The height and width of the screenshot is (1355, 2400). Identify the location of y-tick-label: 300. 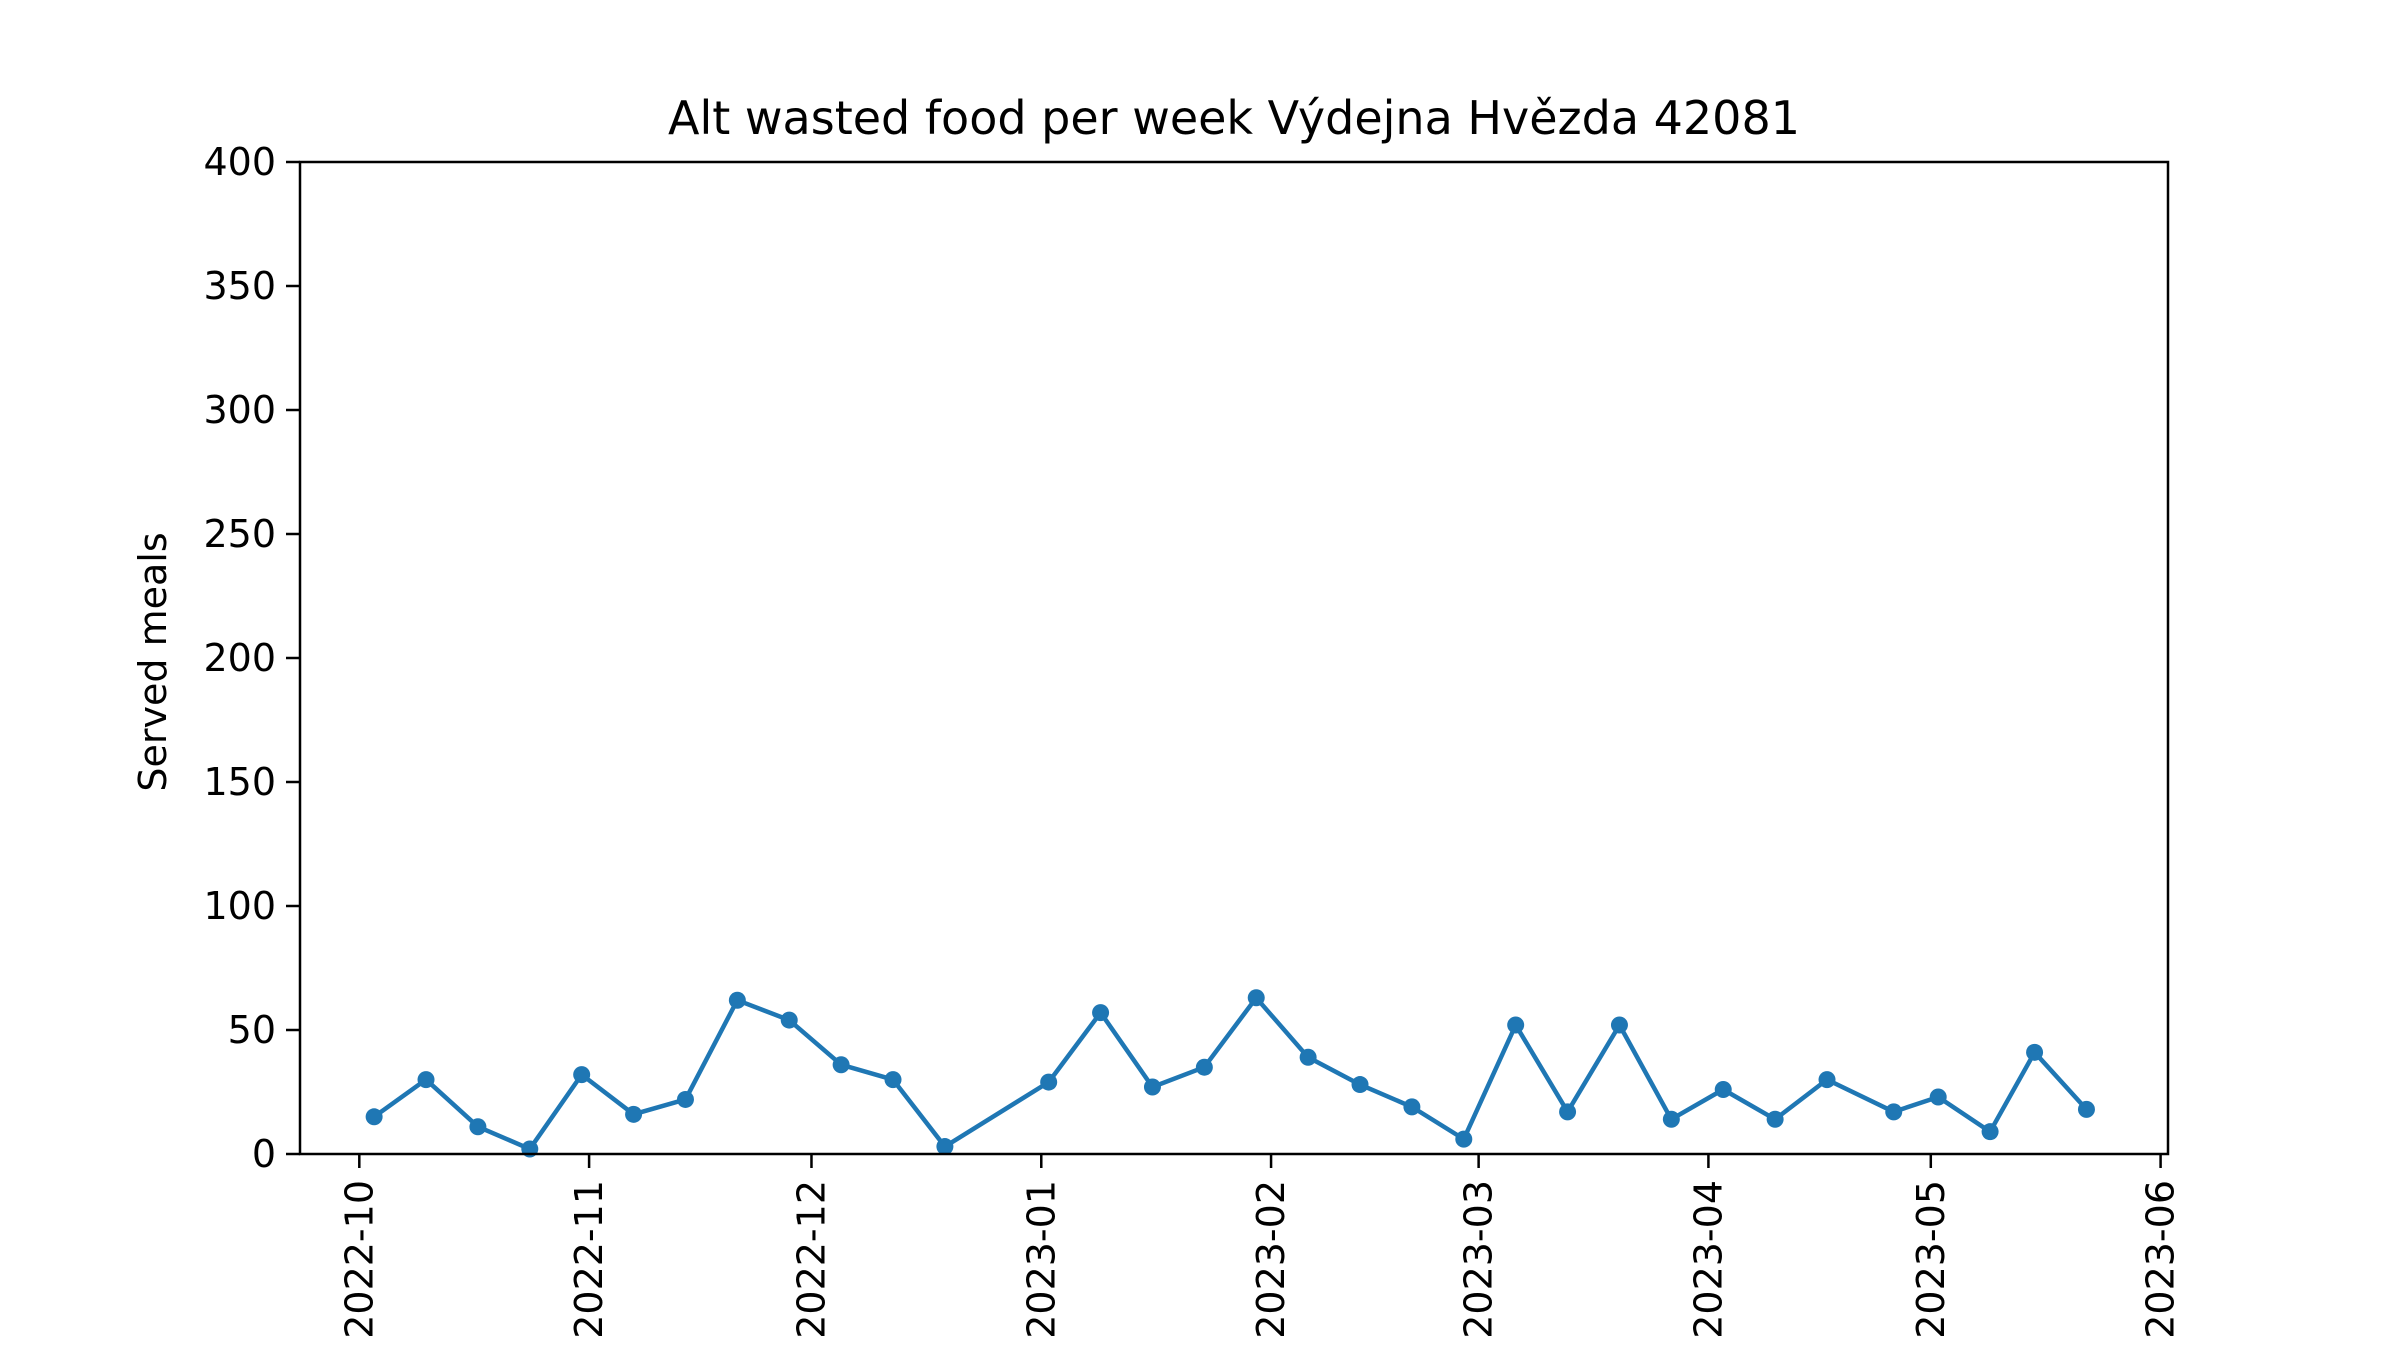
(239, 410).